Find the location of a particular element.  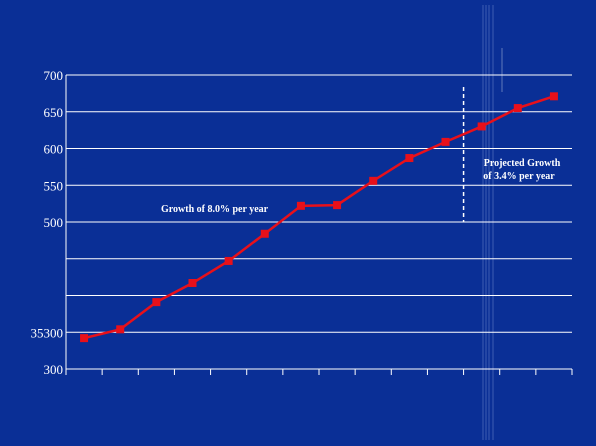

y-tick-label: 650 is located at coordinates (54, 112).